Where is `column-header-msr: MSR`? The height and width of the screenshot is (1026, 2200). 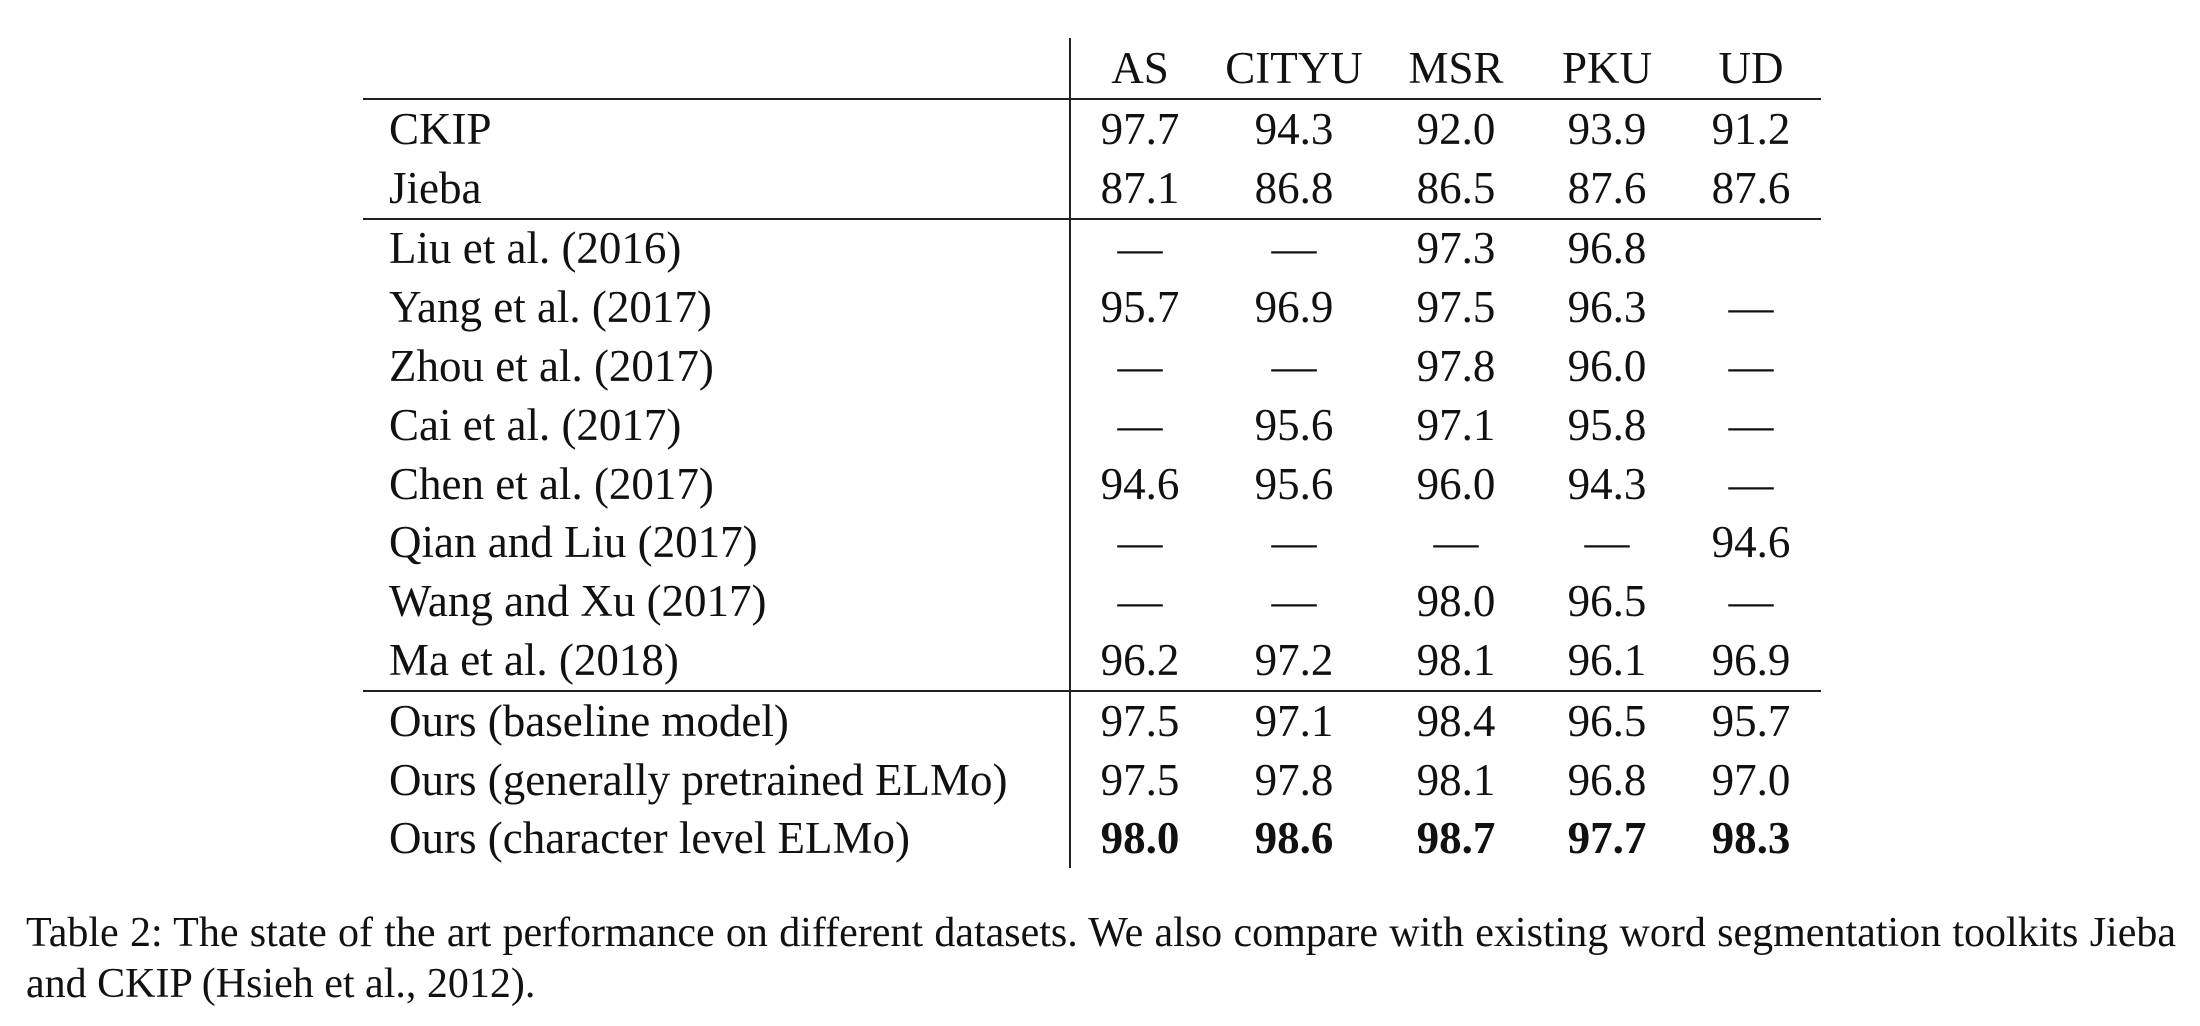 column-header-msr: MSR is located at coordinates (1456, 69).